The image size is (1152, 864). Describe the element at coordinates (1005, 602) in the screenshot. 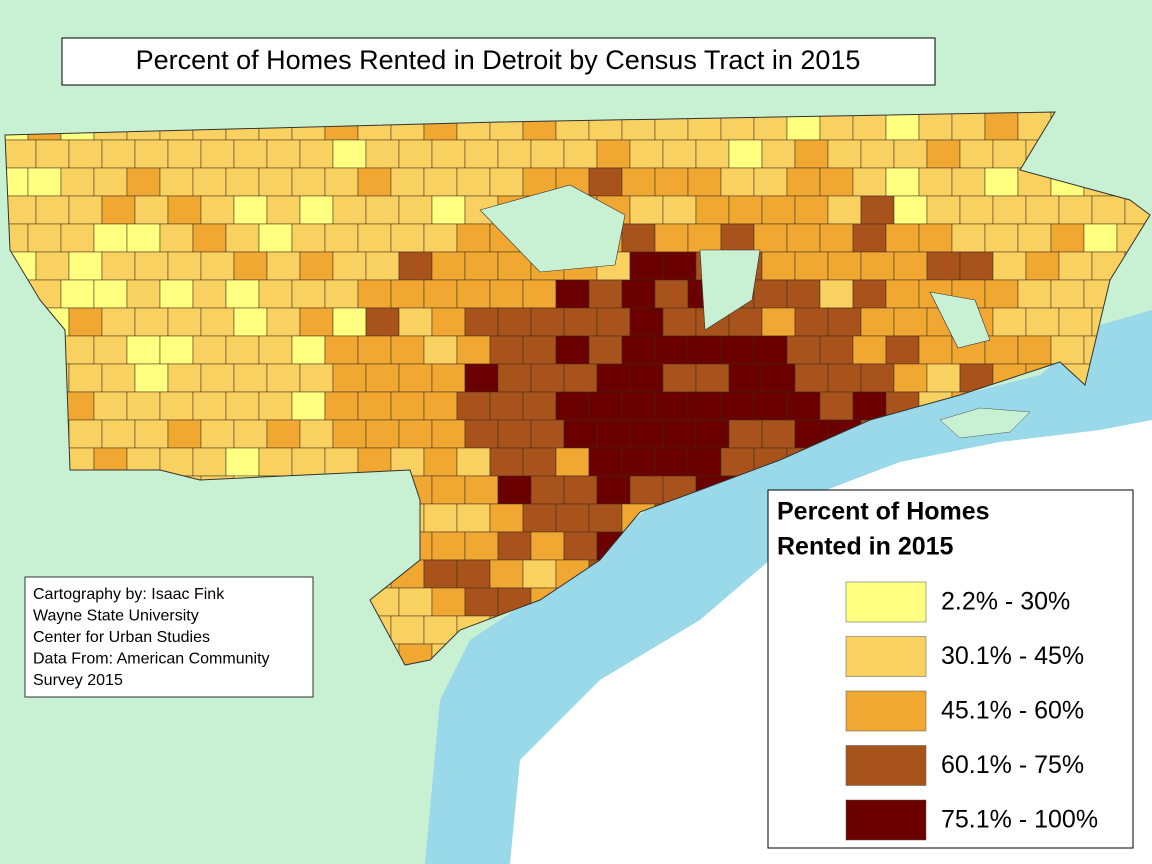

I see `legend-label: 2.2% - 30%` at that location.